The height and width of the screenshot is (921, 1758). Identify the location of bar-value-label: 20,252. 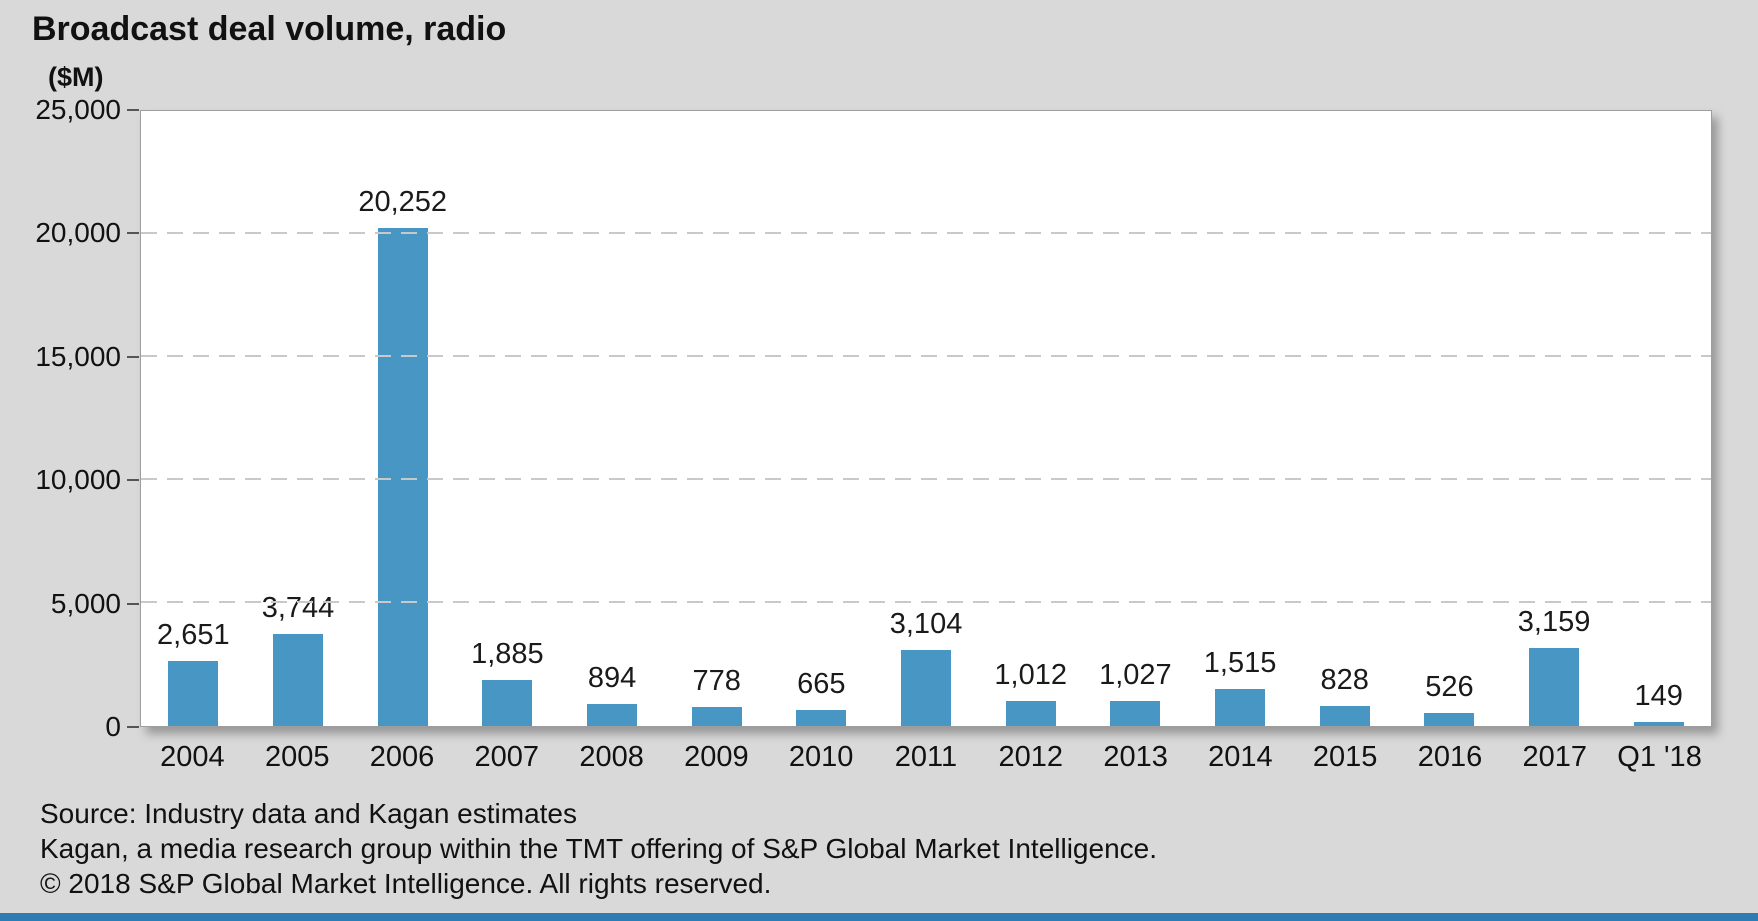
(403, 201).